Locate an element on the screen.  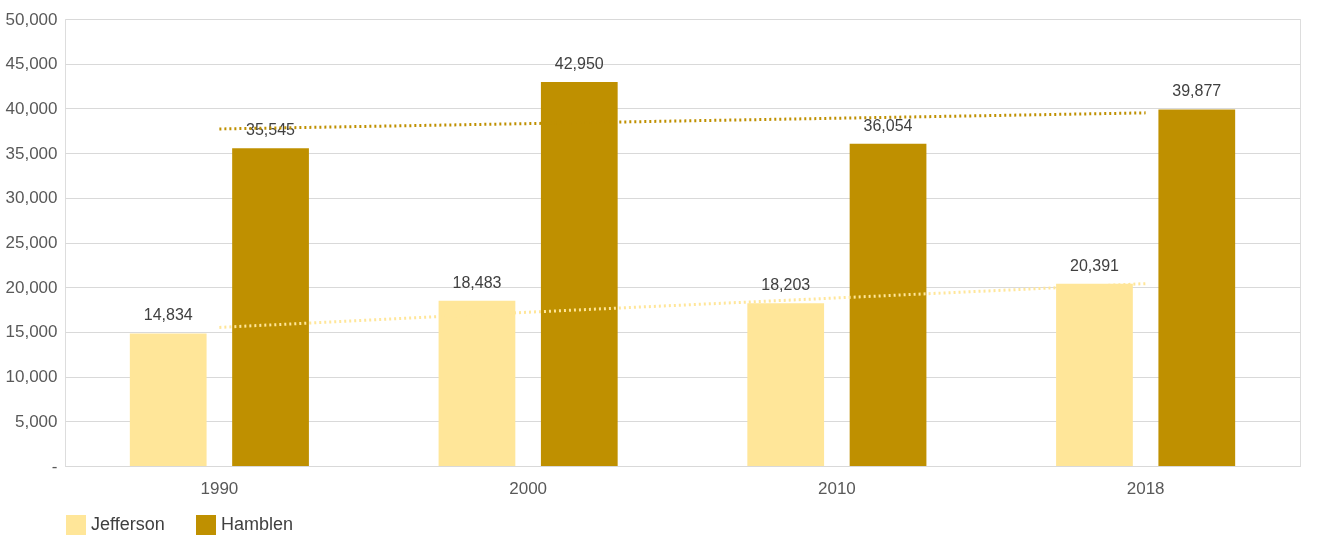
legend-label: Jefferson is located at coordinates (128, 524).